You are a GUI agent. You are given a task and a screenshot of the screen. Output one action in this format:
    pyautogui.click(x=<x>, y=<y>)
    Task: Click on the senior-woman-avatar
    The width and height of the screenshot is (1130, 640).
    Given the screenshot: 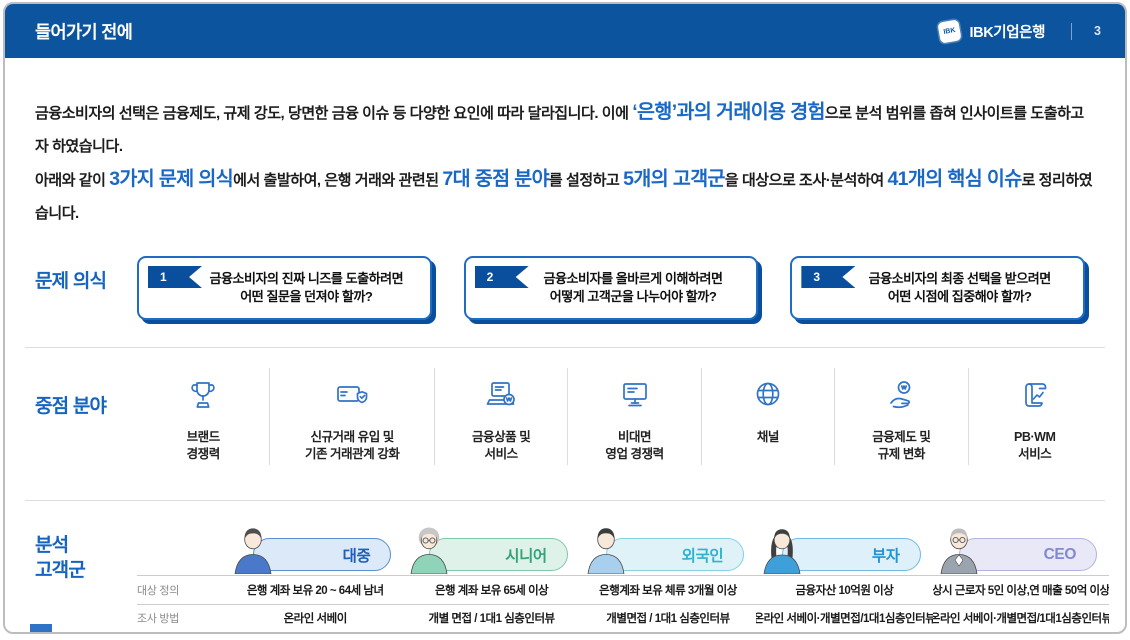 What is the action you would take?
    pyautogui.click(x=429, y=549)
    